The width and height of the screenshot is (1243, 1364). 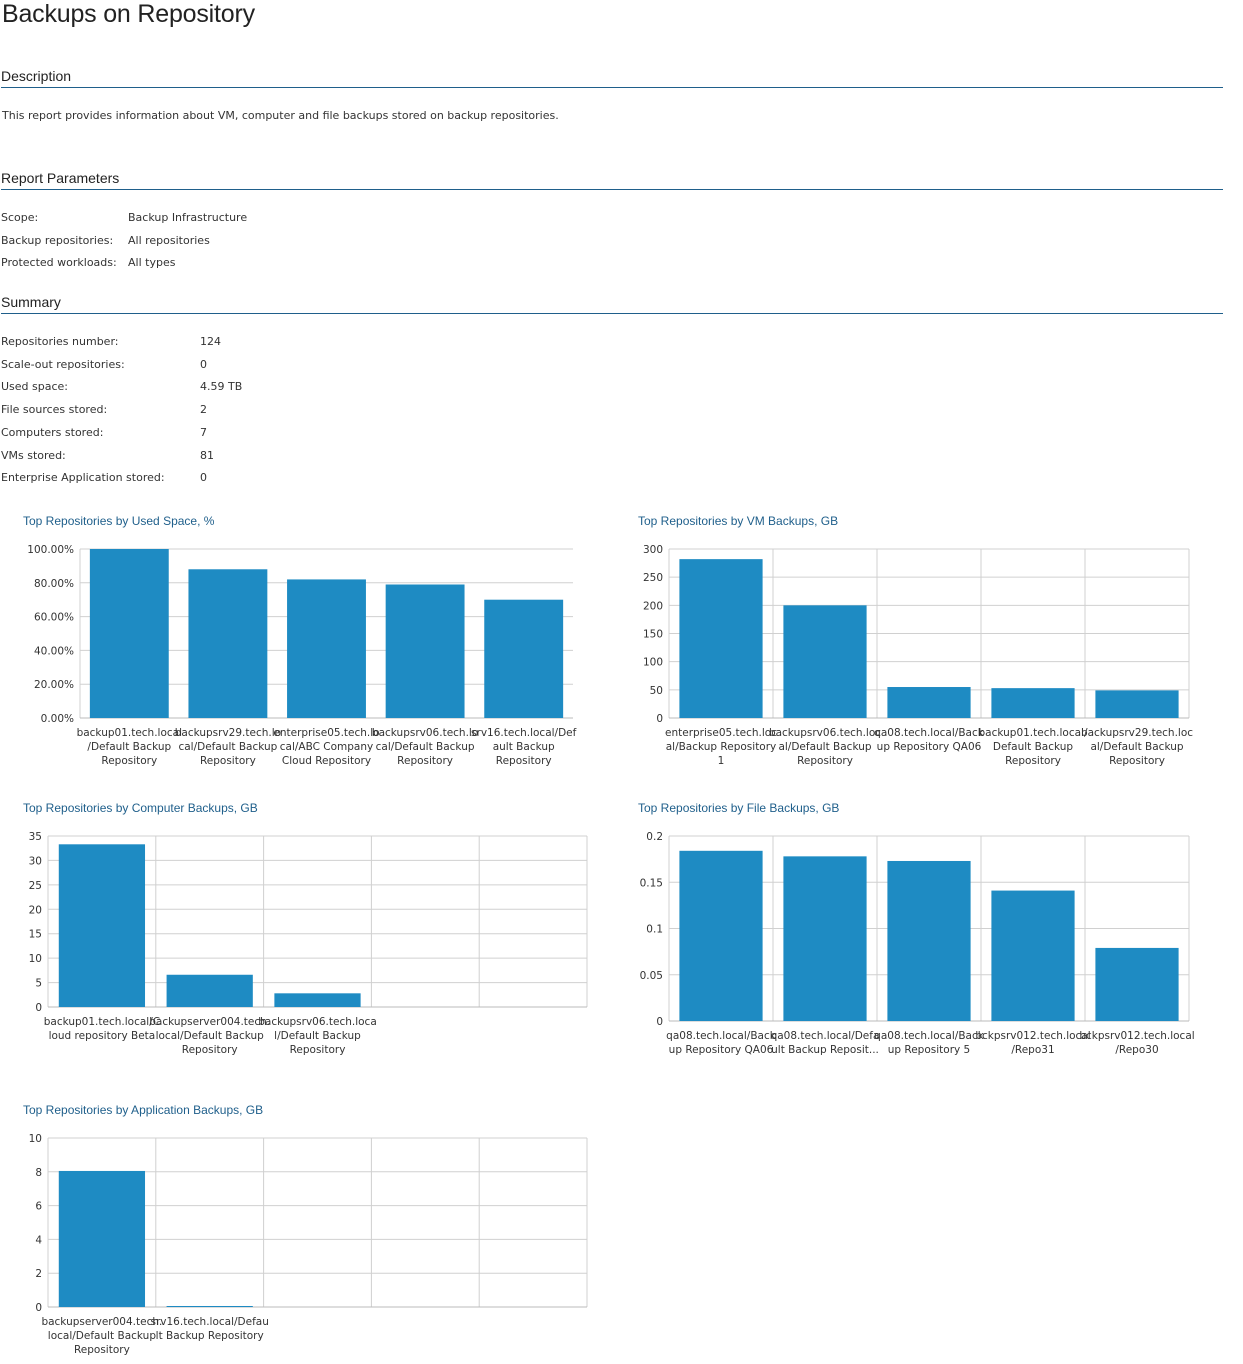 What do you see at coordinates (102, 1022) in the screenshot?
I see `x-category-label: backup01.tech.local/C` at bounding box center [102, 1022].